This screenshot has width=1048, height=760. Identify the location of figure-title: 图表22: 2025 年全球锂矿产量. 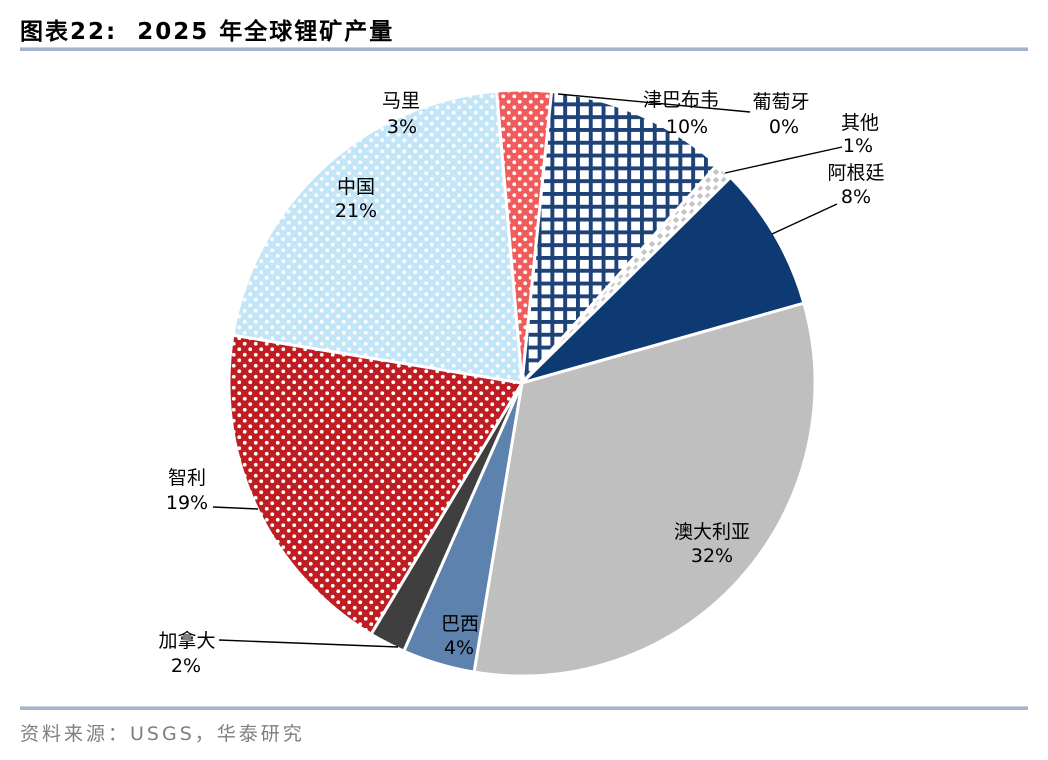
(207, 32).